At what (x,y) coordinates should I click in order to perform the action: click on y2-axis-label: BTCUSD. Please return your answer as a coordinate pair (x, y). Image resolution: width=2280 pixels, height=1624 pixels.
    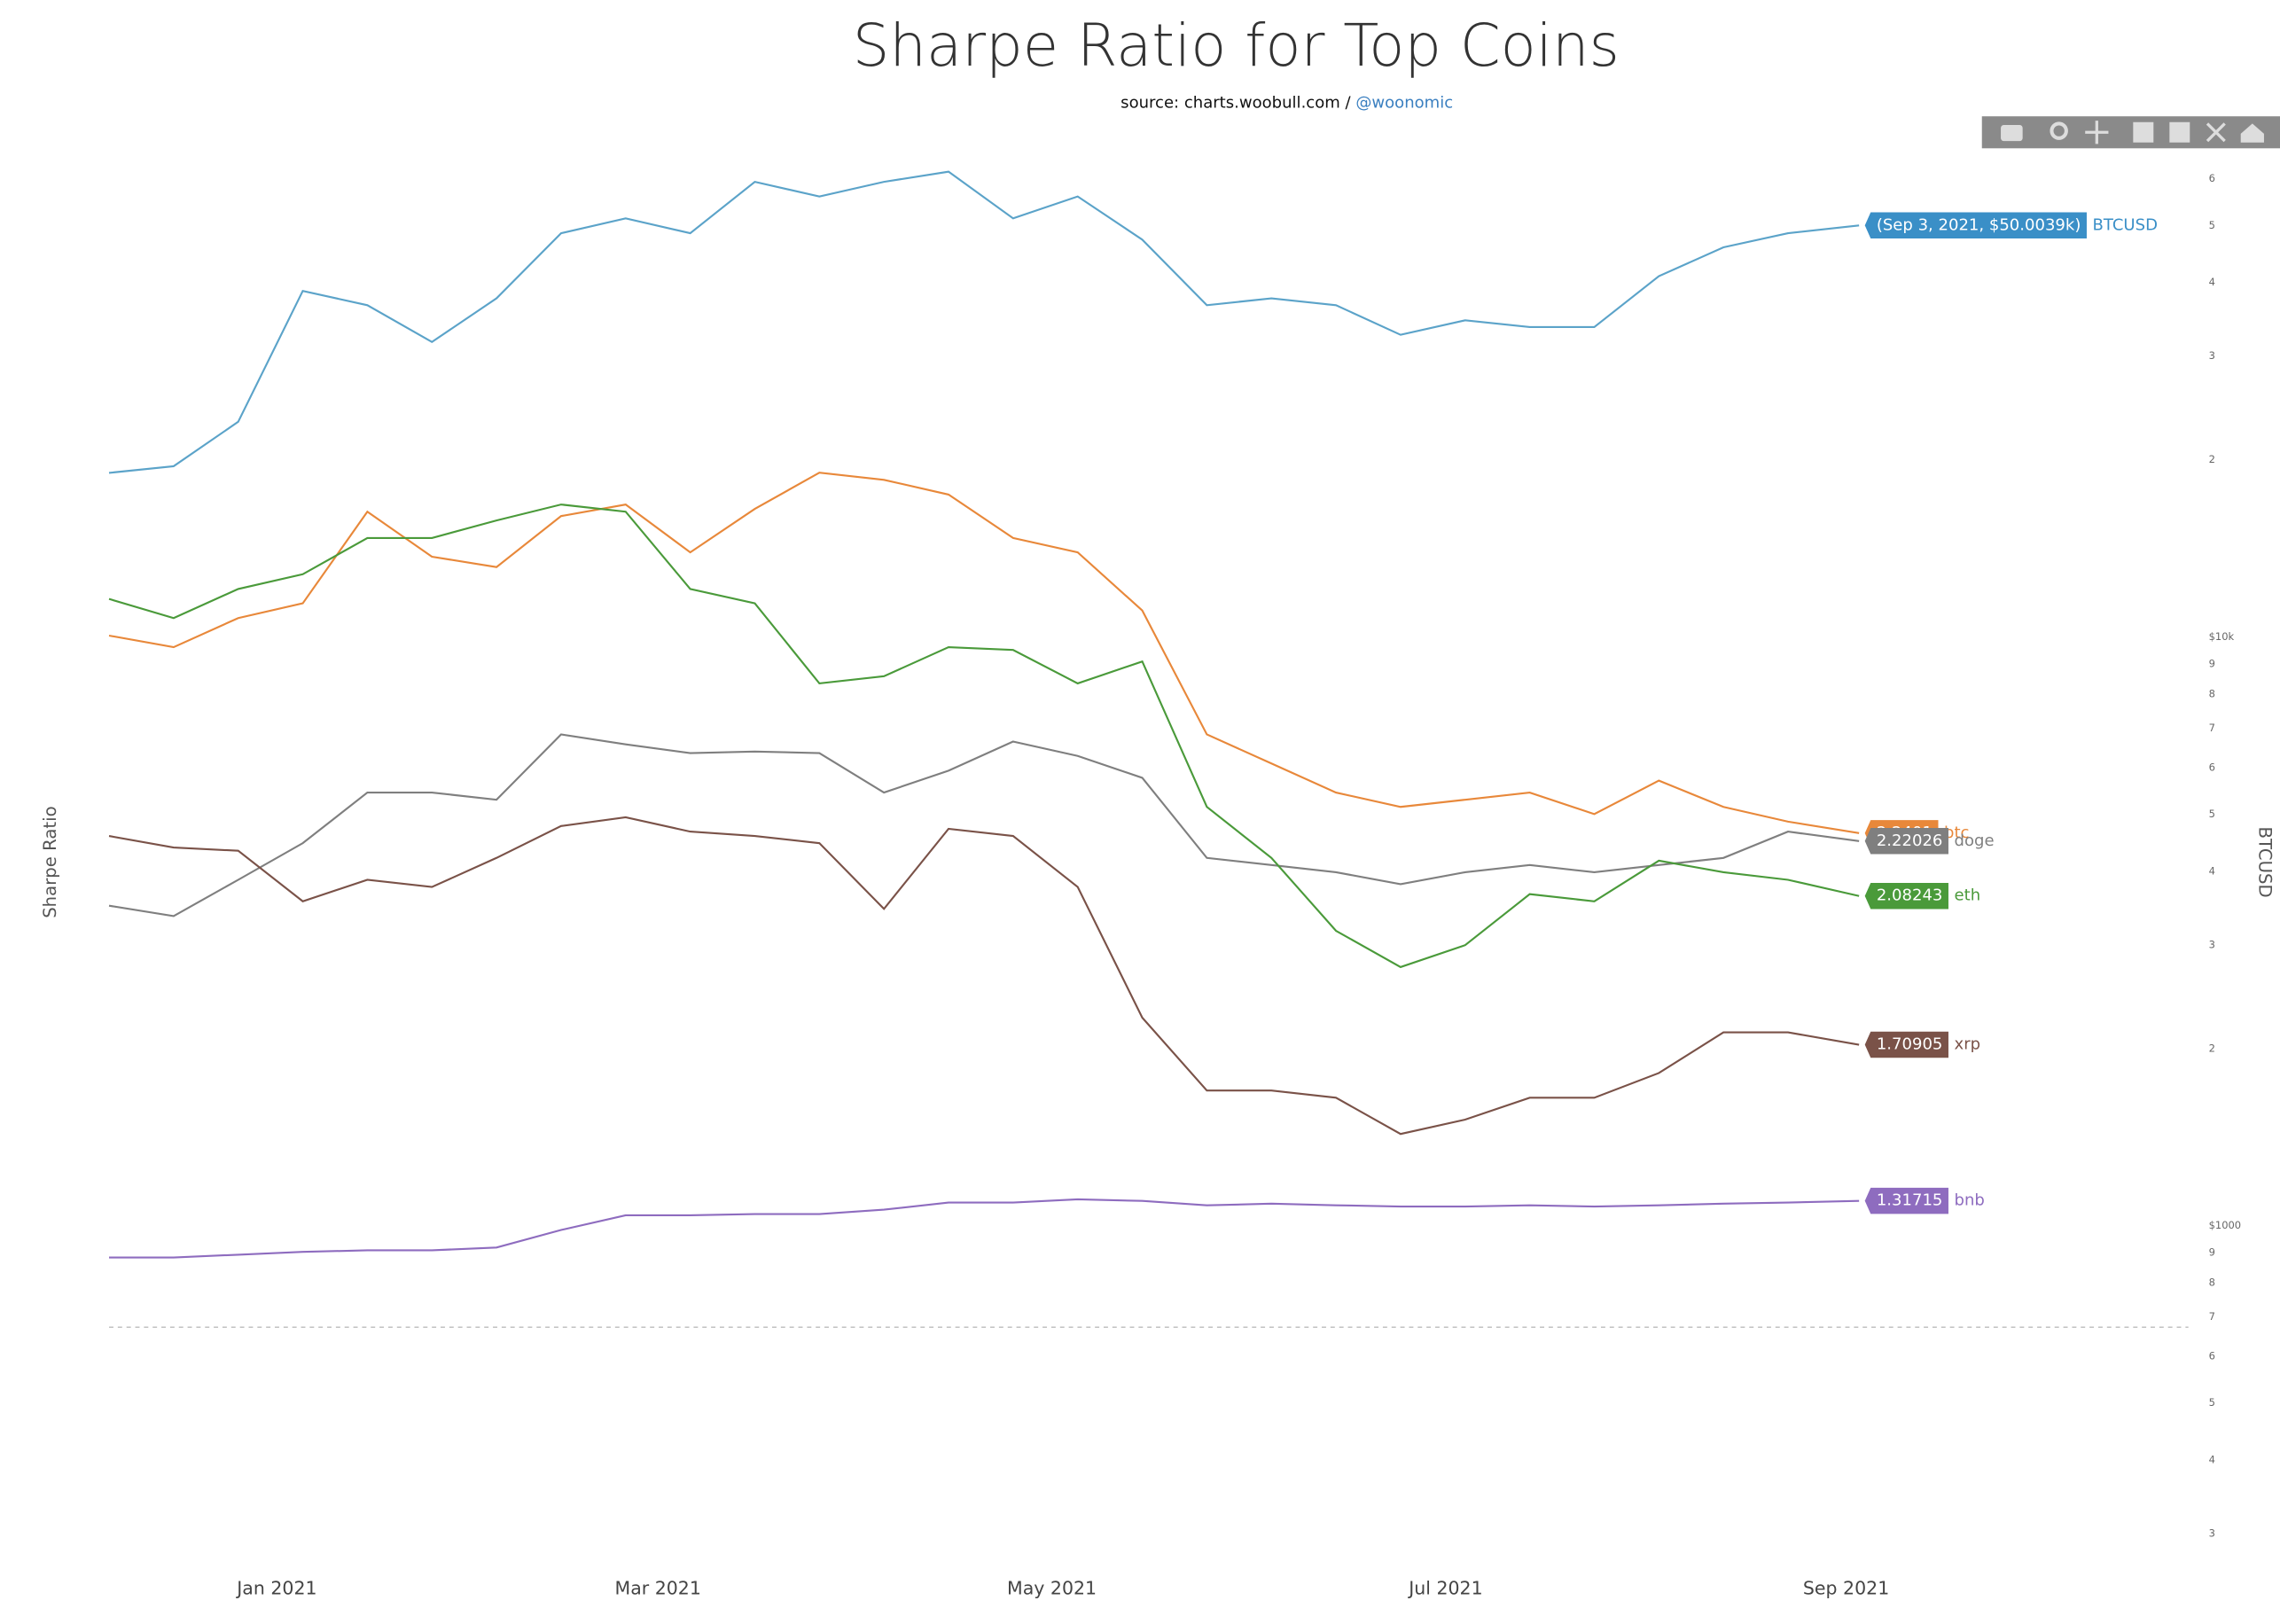
    Looking at the image, I should click on (2264, 862).